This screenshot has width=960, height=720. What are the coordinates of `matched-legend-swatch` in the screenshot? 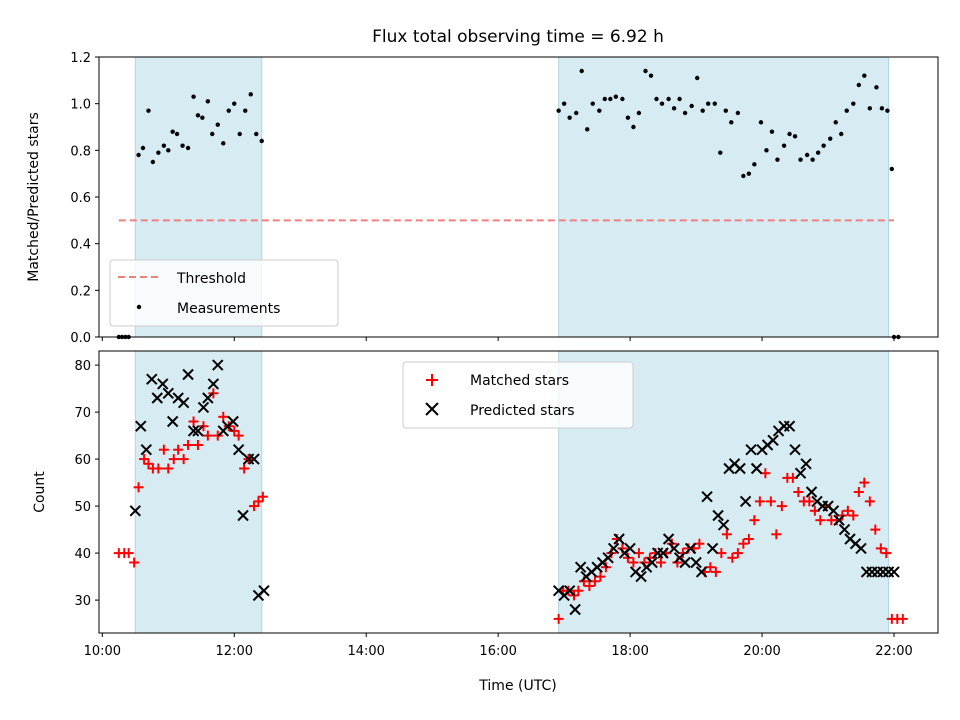 It's located at (432, 380).